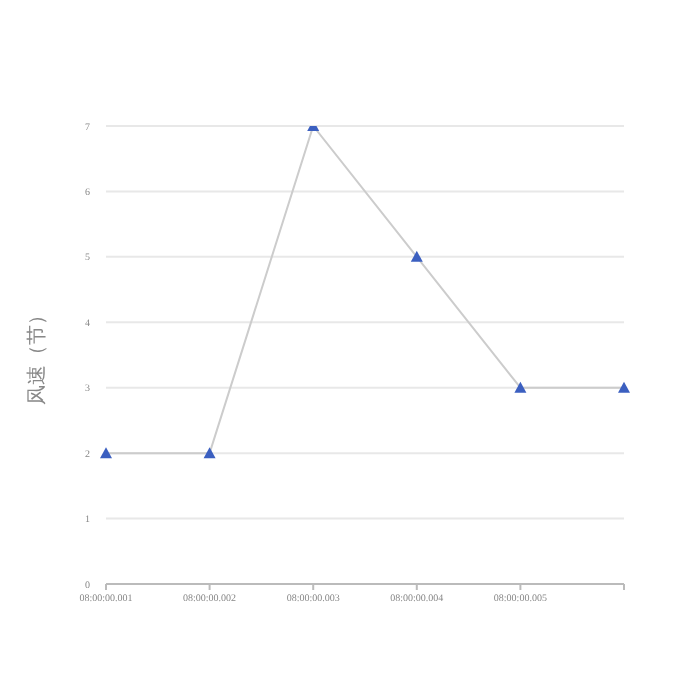  Describe the element at coordinates (37, 355) in the screenshot. I see `y-axis-title: 风速（节）` at that location.